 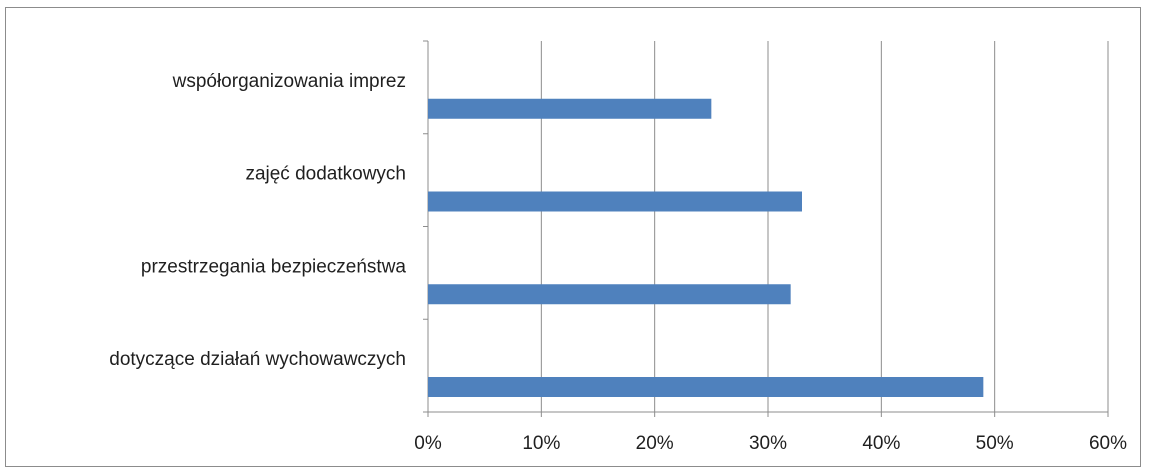 I want to click on x-tick-label: 10%, so click(x=541, y=443).